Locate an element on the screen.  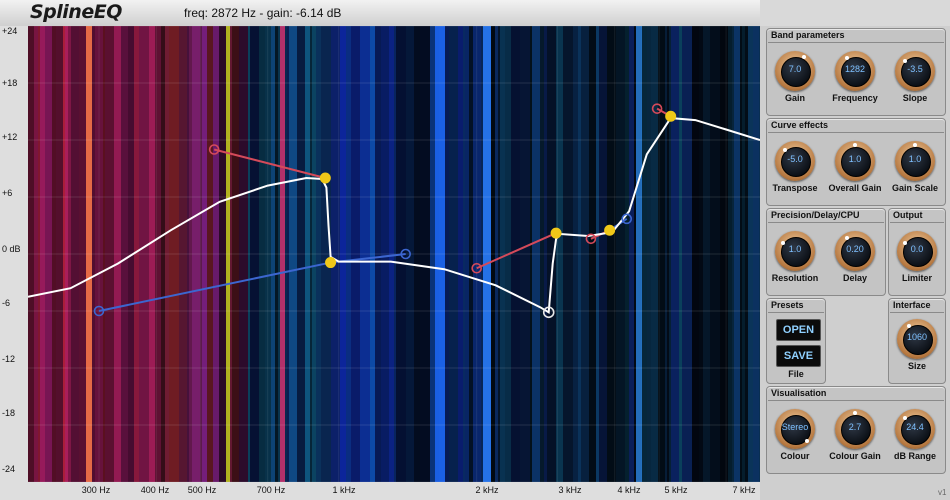
knob-label: Slope is located at coordinates (915, 98).